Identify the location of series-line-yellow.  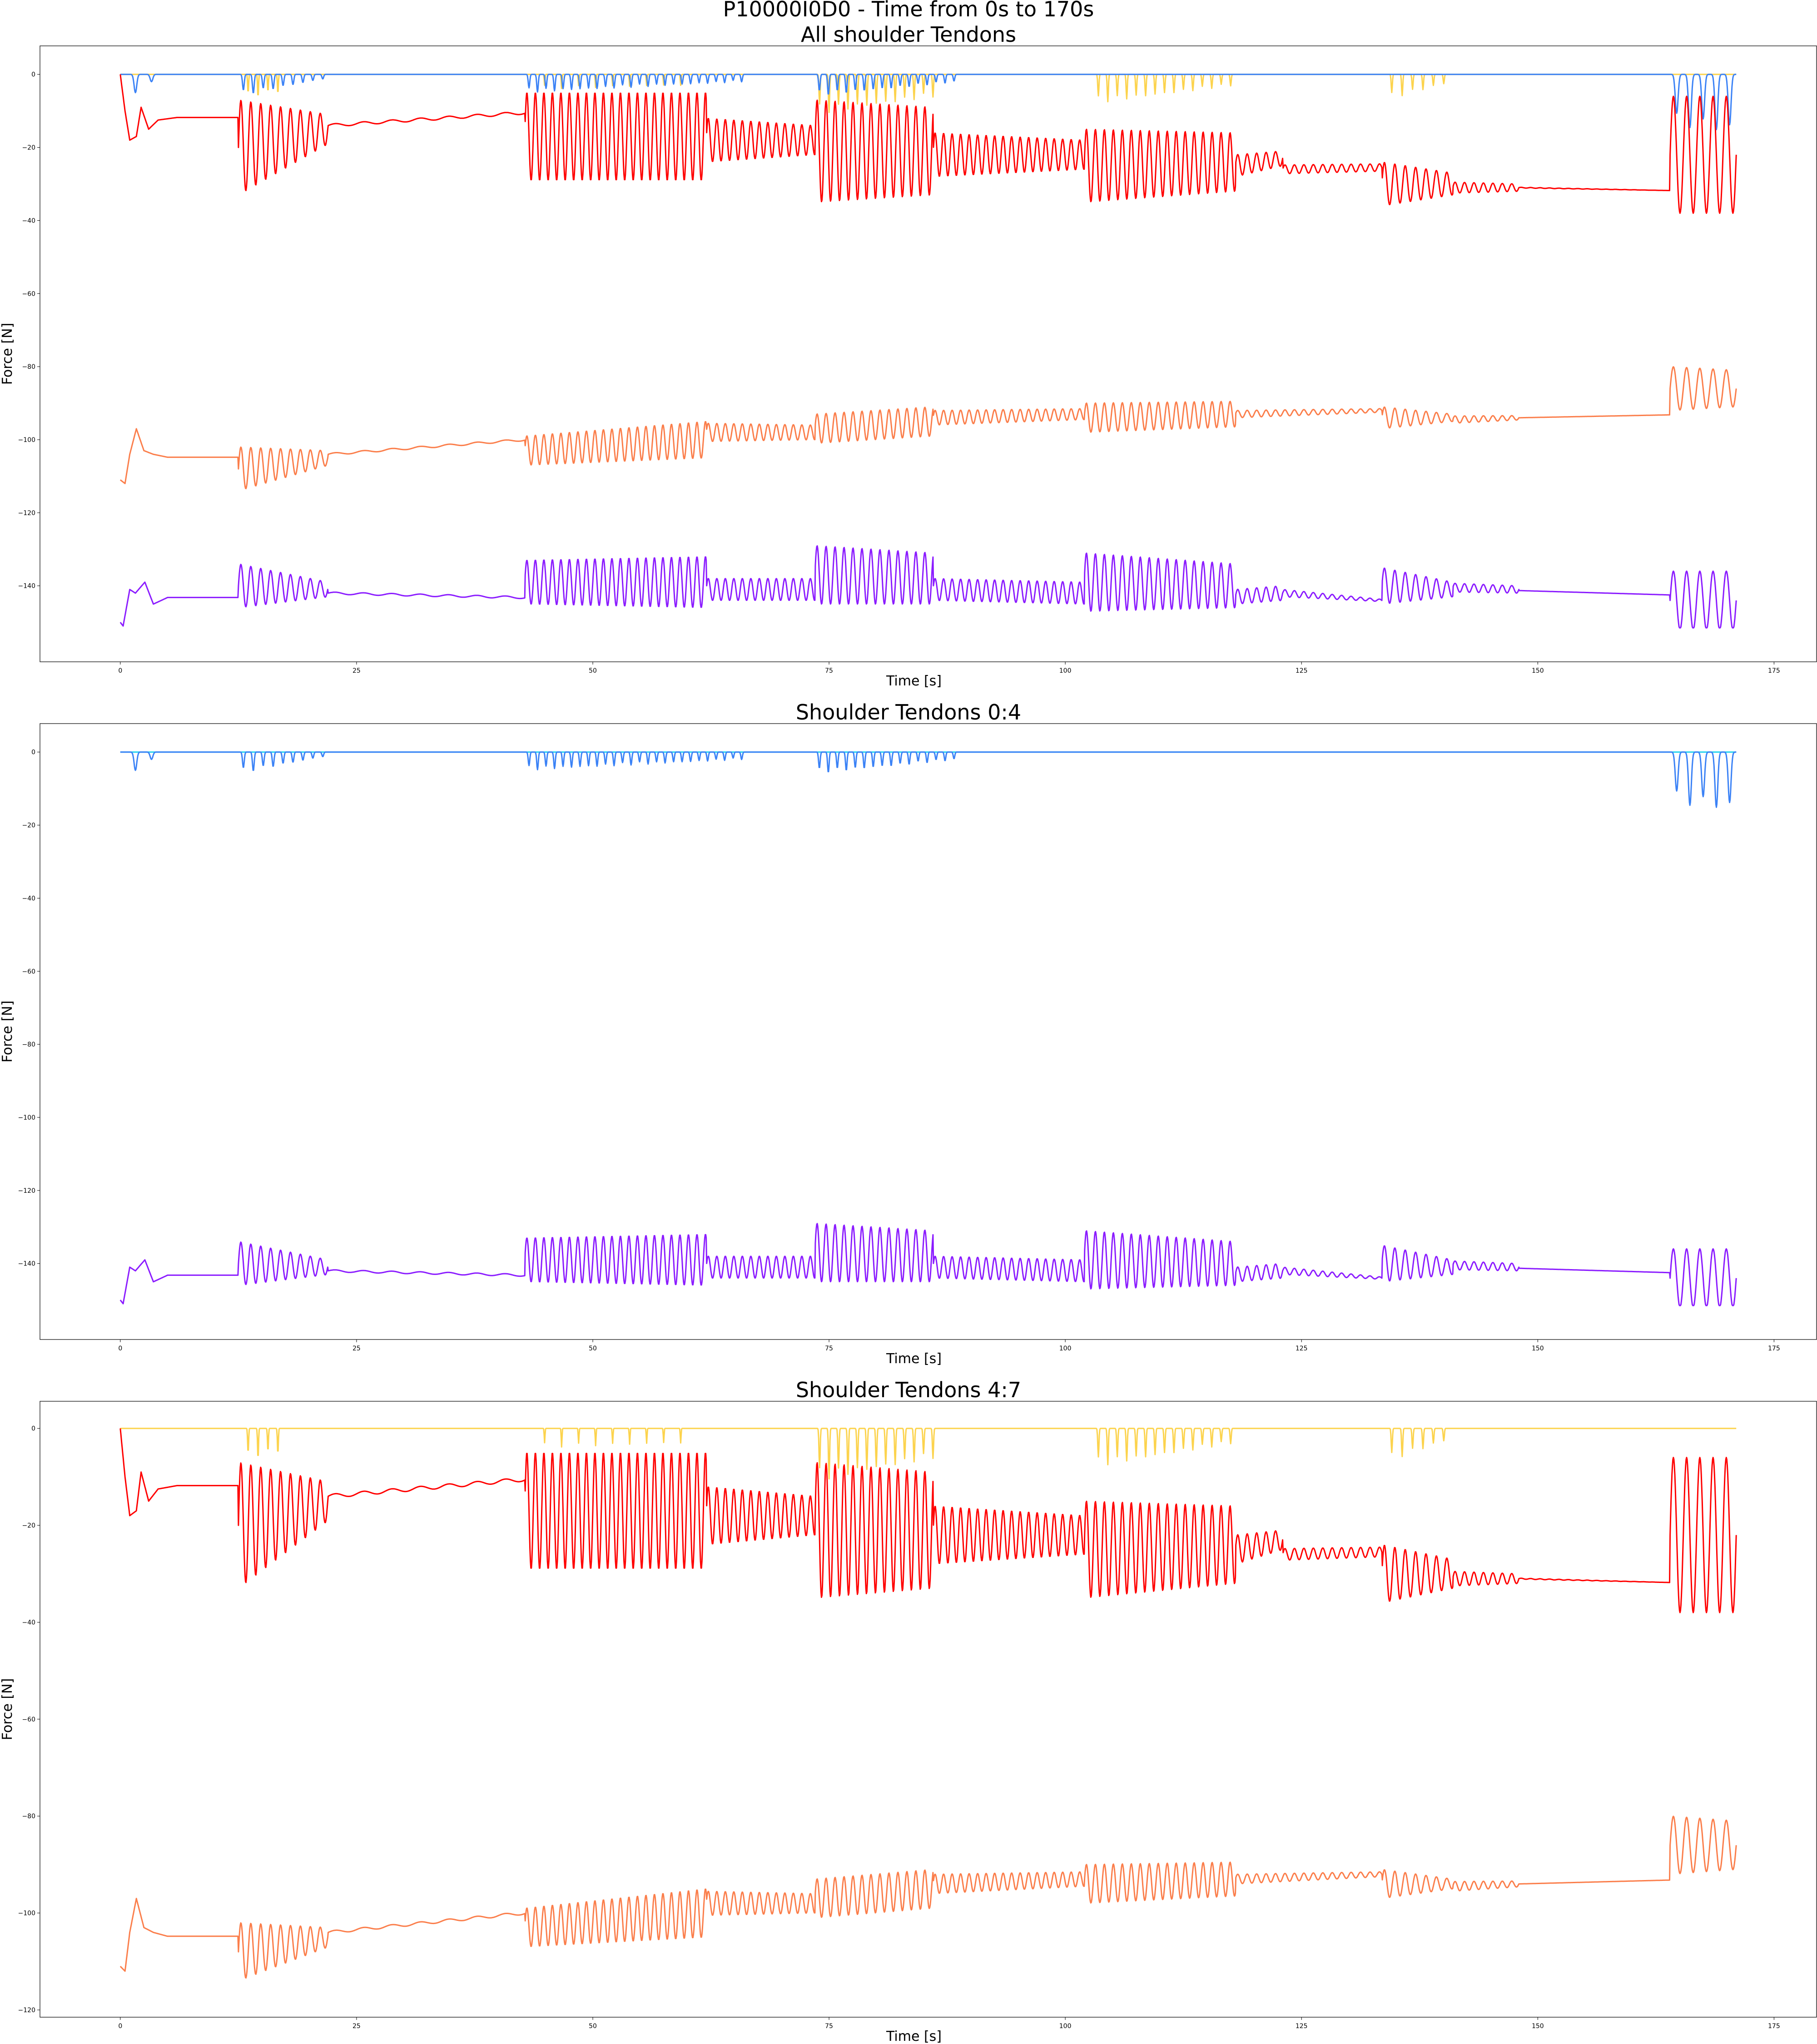
(928, 1454).